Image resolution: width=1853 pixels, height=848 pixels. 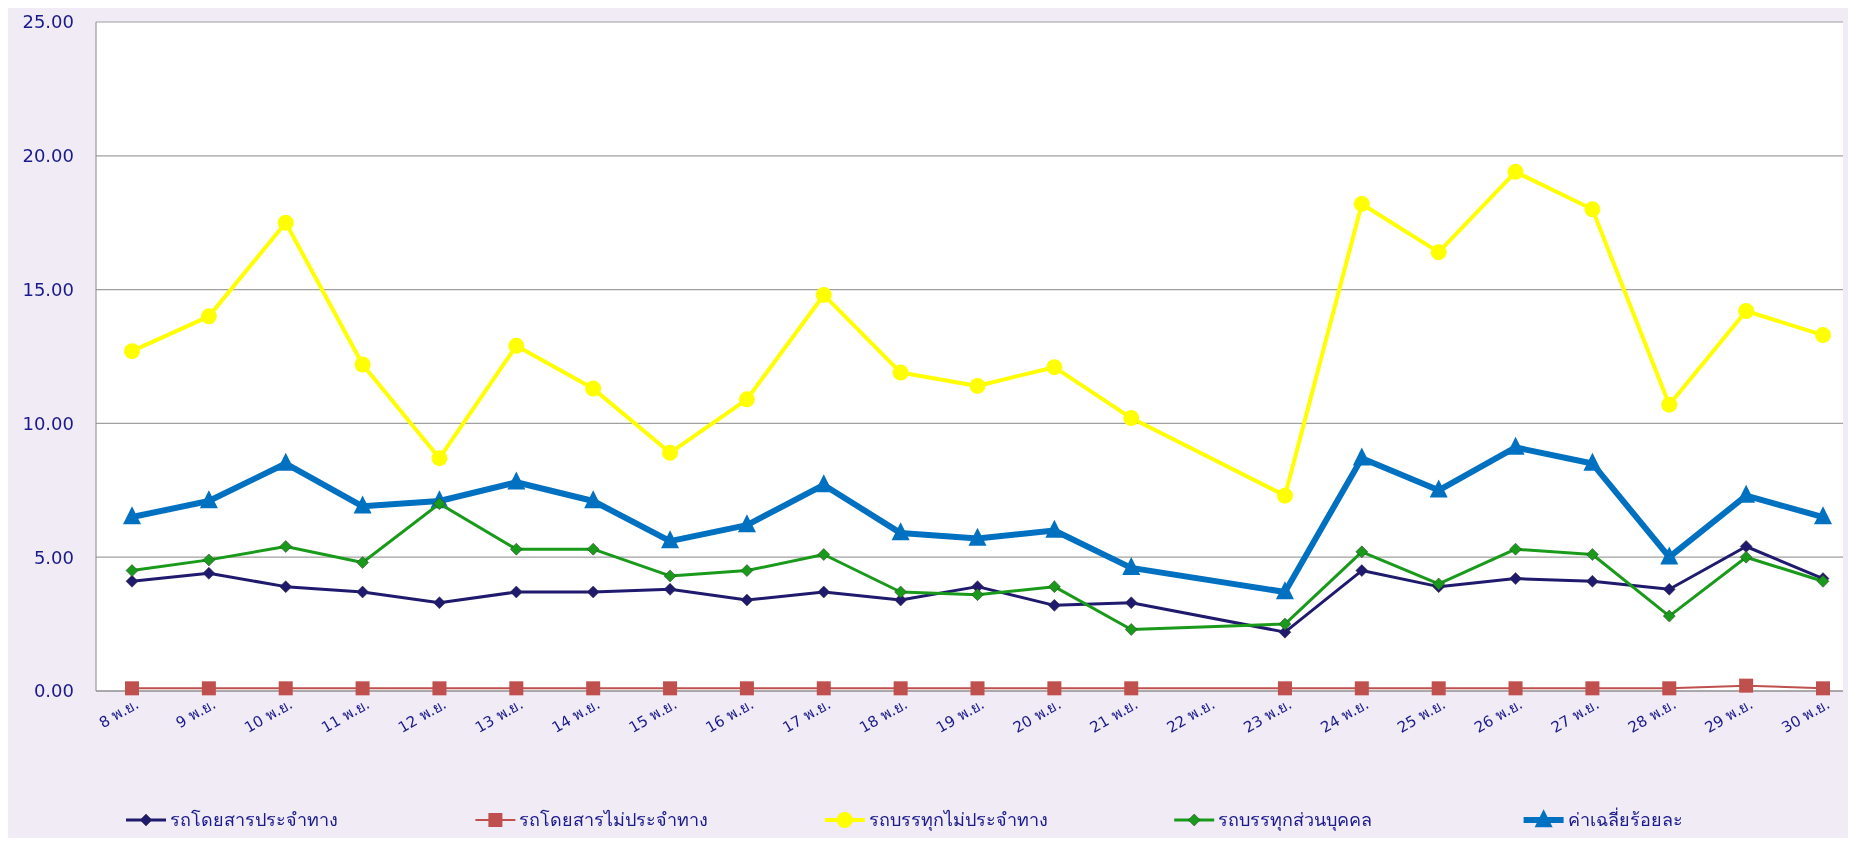 What do you see at coordinates (653, 715) in the screenshot?
I see `x-tick-label: 15 พ.ย.` at bounding box center [653, 715].